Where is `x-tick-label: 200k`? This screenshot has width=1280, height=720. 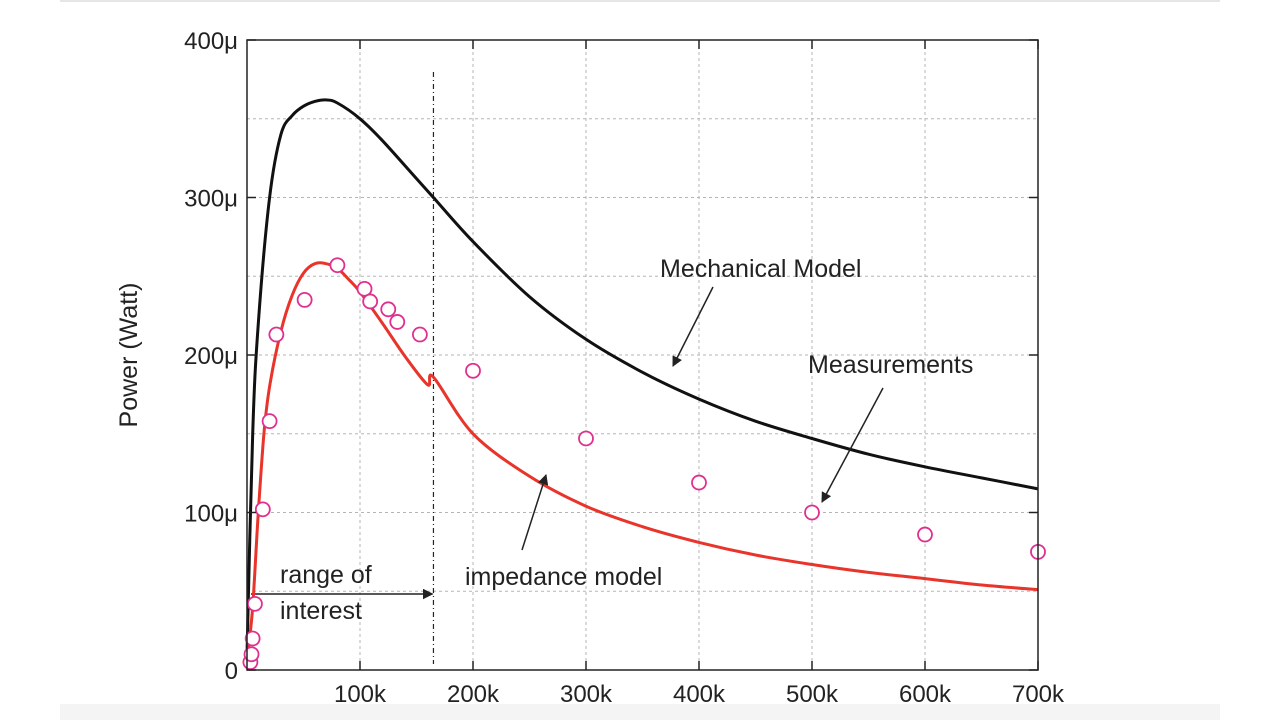 x-tick-label: 200k is located at coordinates (473, 694).